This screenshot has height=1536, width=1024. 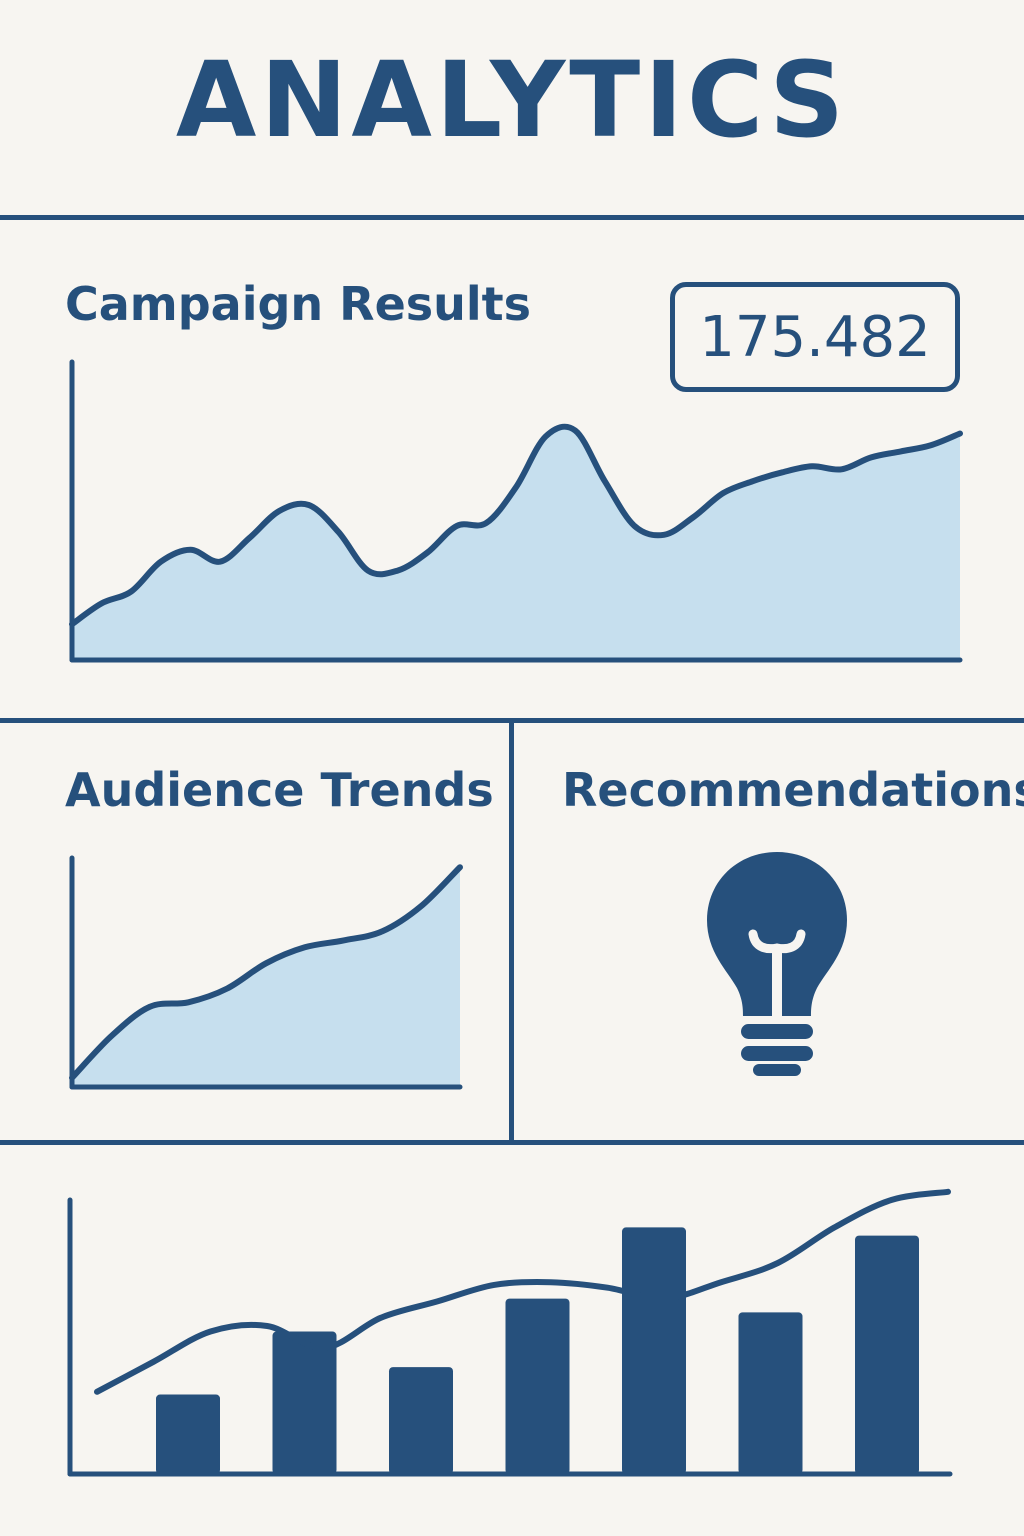 I want to click on middle-vertical-divider, so click(x=511, y=933).